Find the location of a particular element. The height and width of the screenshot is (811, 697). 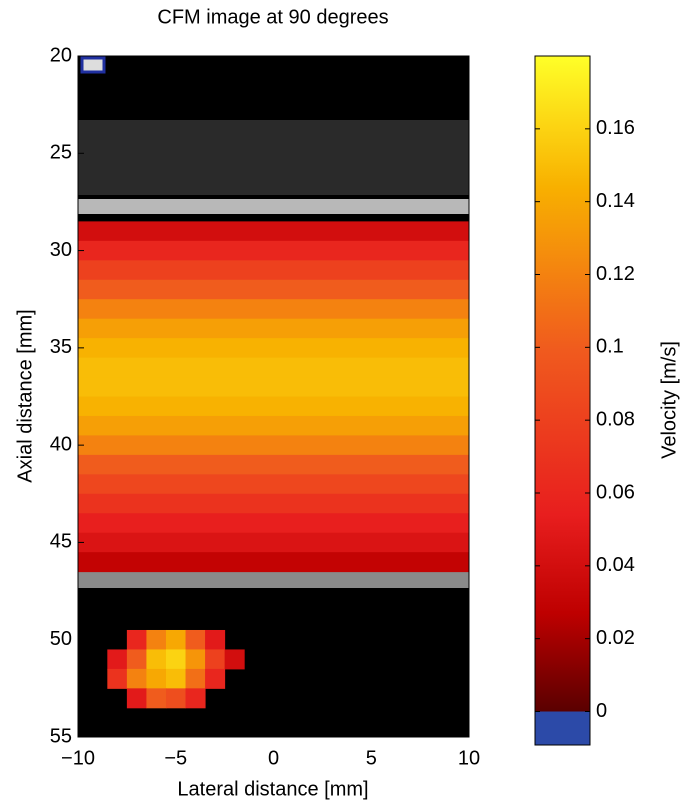

y-axis-label: Axial distance [mm] is located at coordinates (25, 395).